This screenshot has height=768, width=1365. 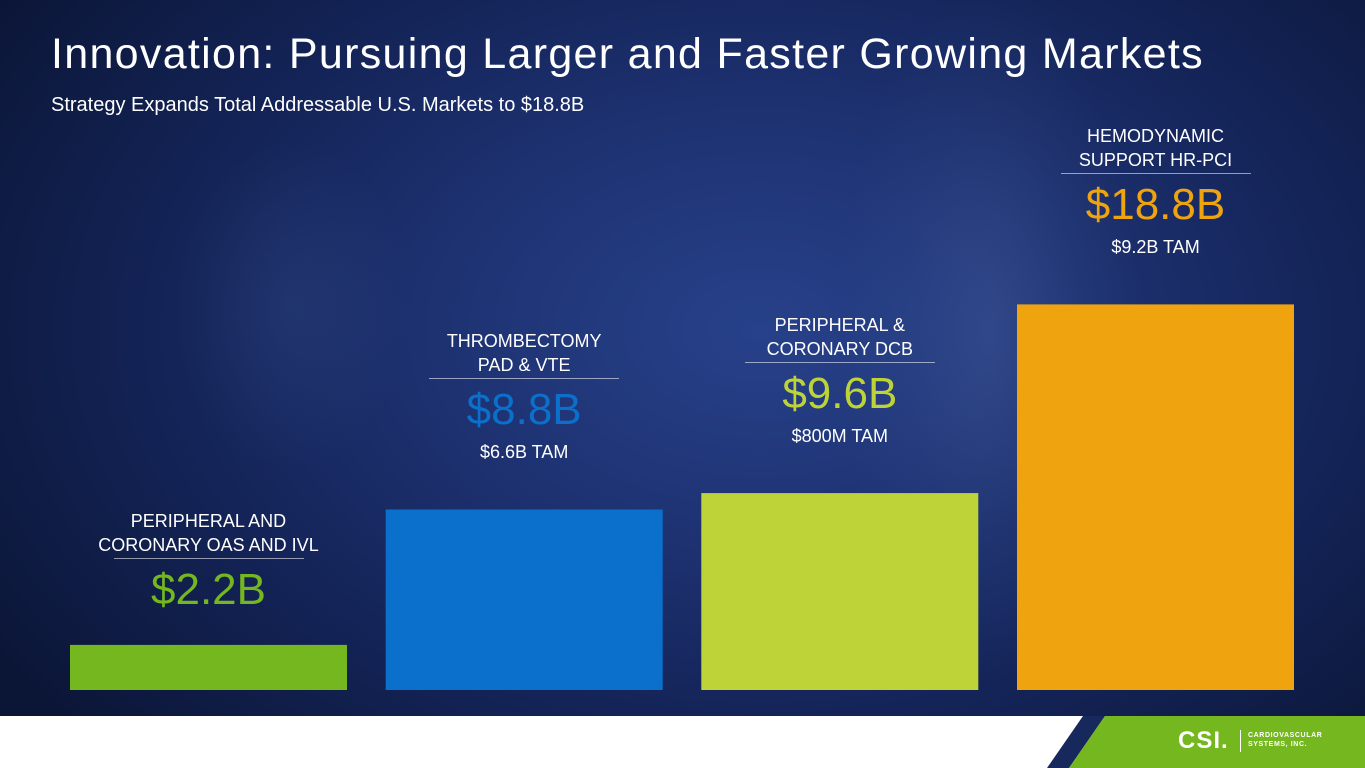 What do you see at coordinates (208, 520) in the screenshot?
I see `category-label: PERIPHERAL AND` at bounding box center [208, 520].